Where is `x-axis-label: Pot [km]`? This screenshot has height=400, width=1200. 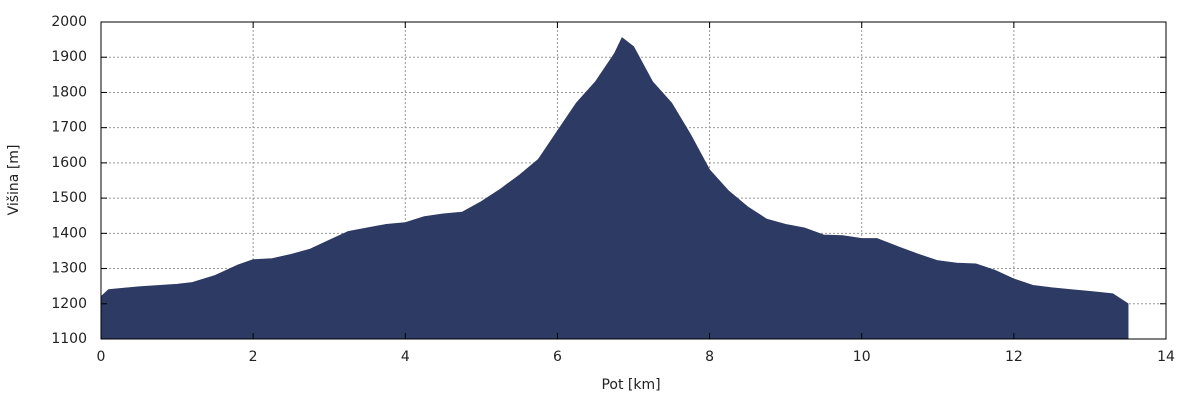 x-axis-label: Pot [km] is located at coordinates (630, 385).